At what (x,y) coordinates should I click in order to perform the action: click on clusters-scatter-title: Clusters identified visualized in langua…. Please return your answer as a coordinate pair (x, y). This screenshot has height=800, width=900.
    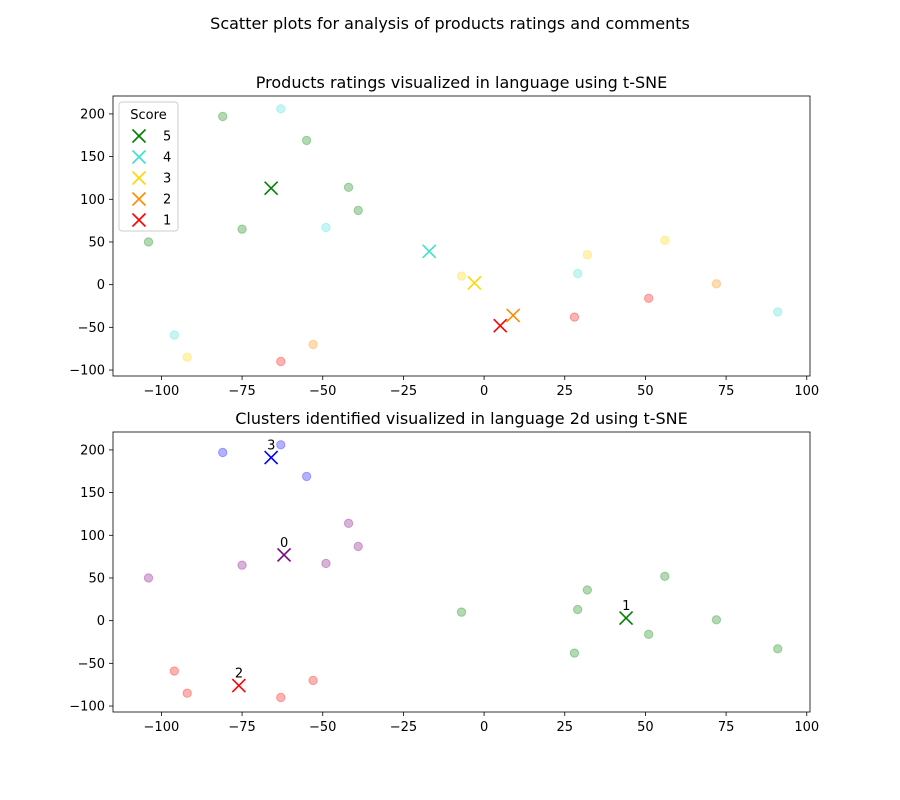
    Looking at the image, I should click on (461, 418).